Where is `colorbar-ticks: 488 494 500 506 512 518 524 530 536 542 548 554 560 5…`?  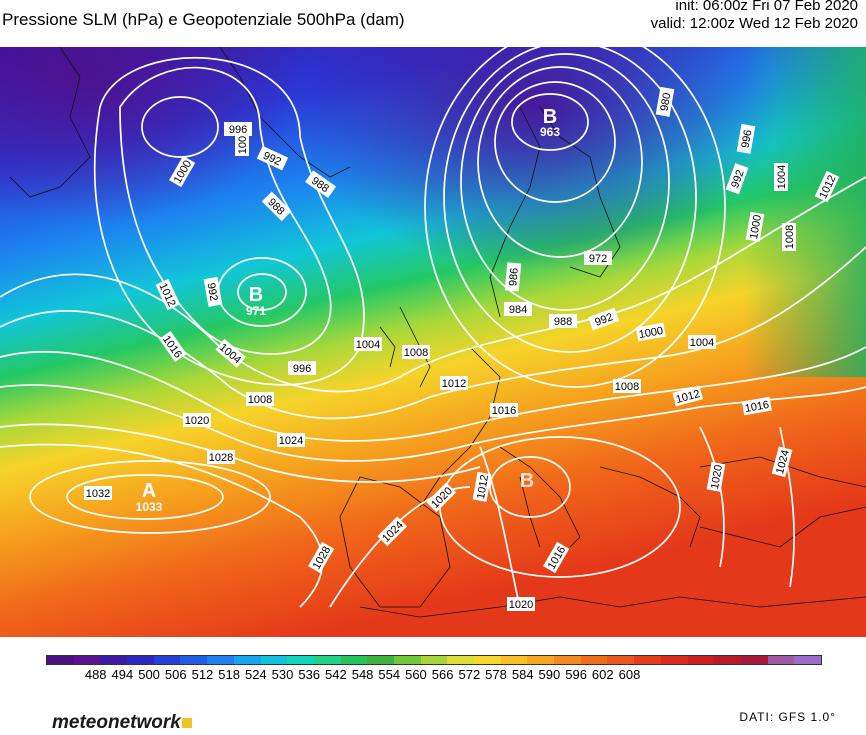 colorbar-ticks: 488 494 500 506 512 518 524 530 536 542 548 554 560 5… is located at coordinates (433, 675).